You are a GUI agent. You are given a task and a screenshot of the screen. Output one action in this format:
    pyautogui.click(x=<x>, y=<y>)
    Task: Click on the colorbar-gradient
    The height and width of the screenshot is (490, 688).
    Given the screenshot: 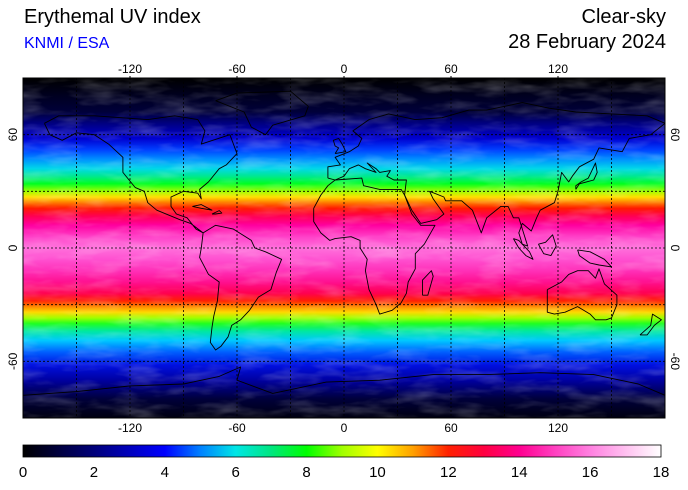 What is the action you would take?
    pyautogui.click(x=342, y=451)
    